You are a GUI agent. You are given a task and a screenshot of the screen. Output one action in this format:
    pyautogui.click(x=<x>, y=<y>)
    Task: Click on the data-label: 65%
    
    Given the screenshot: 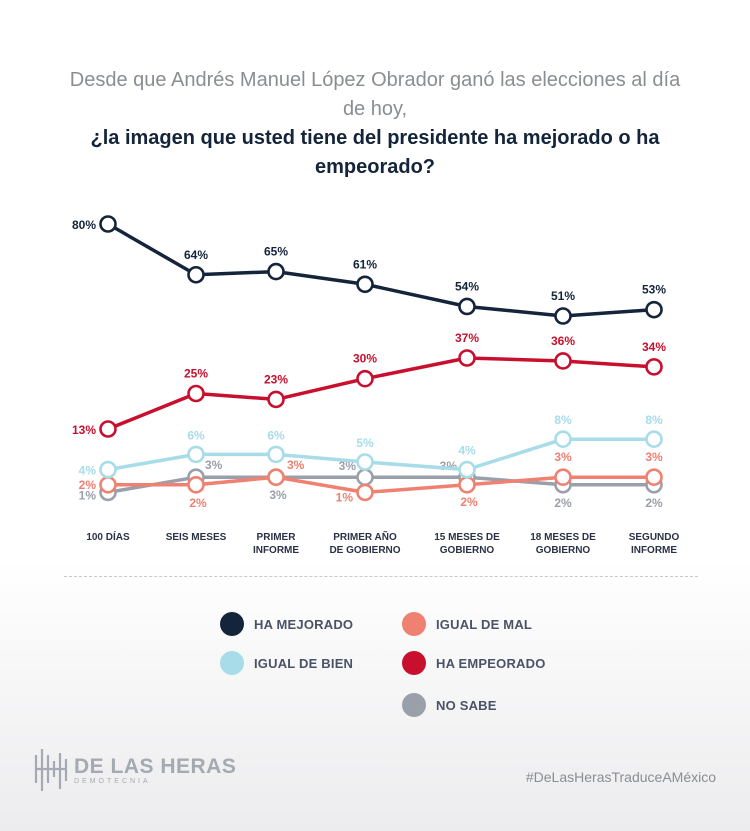 What is the action you would take?
    pyautogui.click(x=276, y=252)
    